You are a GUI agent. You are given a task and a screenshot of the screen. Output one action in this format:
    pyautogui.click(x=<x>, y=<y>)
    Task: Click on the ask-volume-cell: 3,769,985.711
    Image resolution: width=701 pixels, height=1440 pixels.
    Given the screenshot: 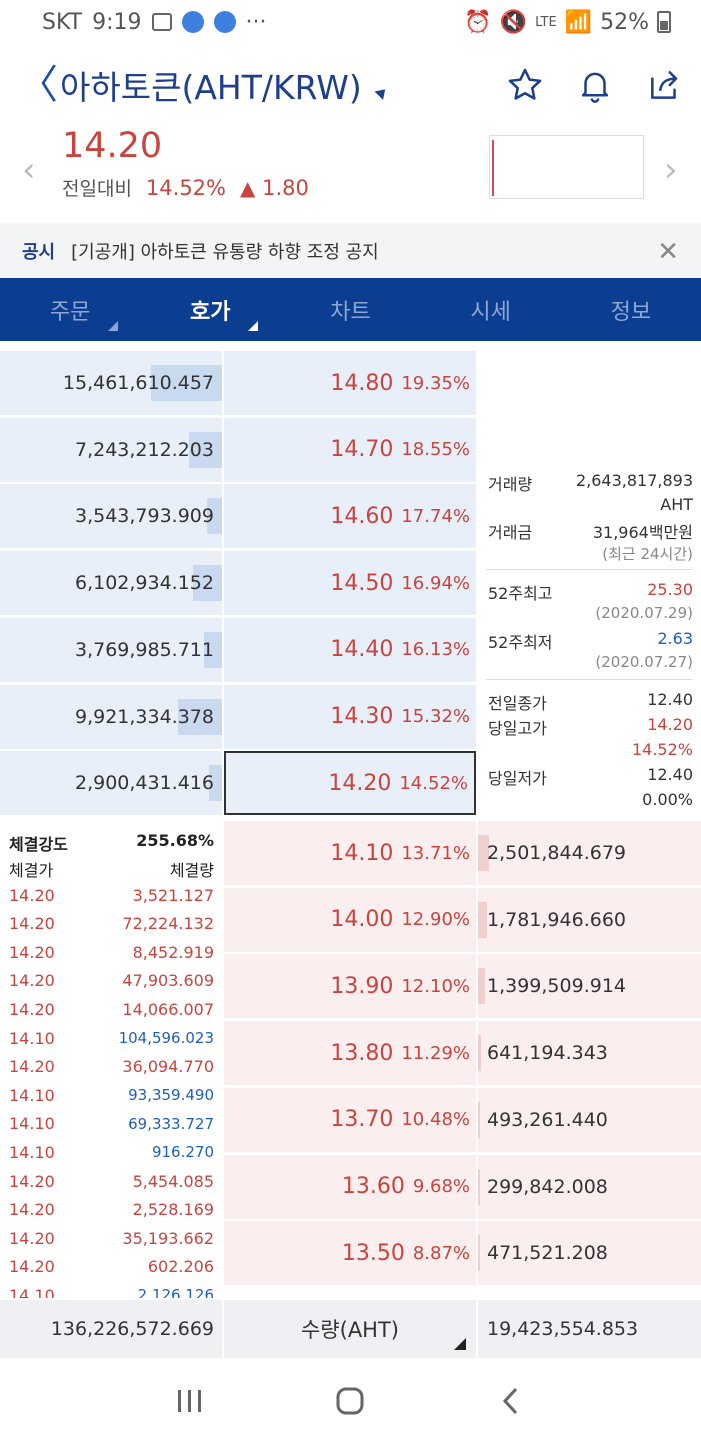 What is the action you would take?
    pyautogui.click(x=111, y=649)
    